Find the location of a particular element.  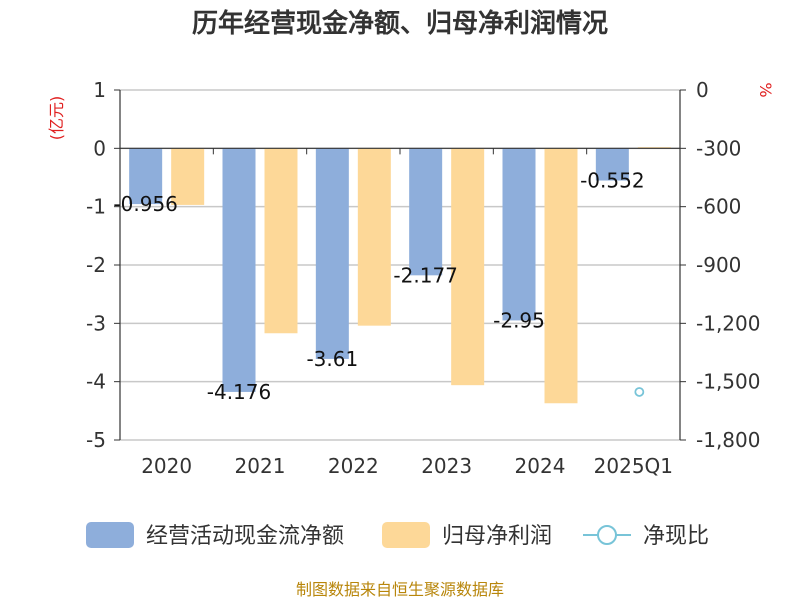

right-axis-tick-label: -1,200 is located at coordinates (728, 323).